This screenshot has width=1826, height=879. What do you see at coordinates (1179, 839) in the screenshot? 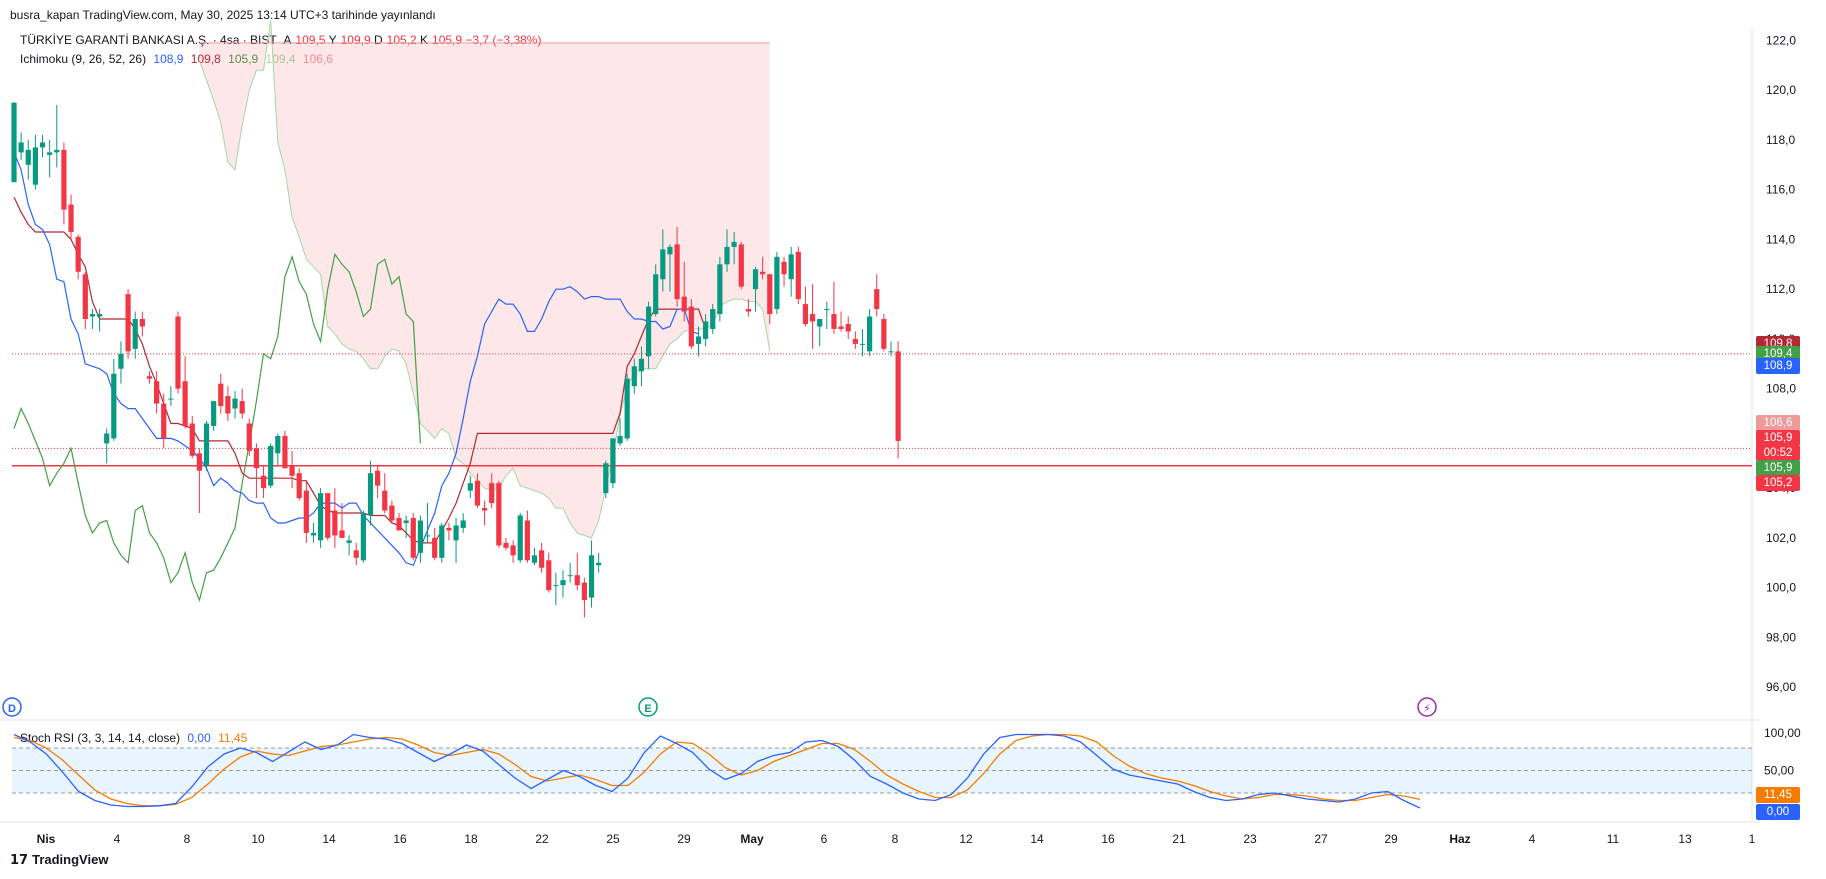
I see `time-tick-label: 21` at bounding box center [1179, 839].